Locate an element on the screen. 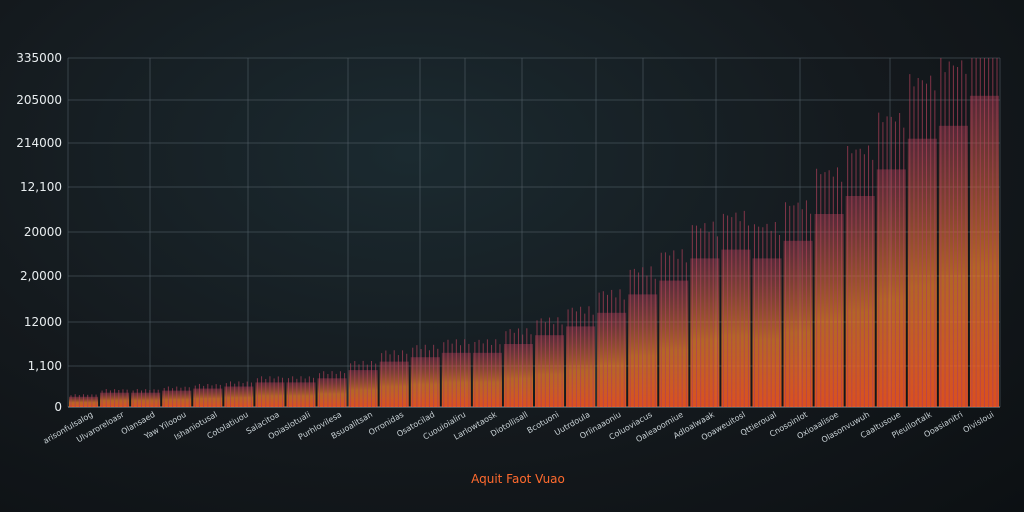  y-tick-label: 335000 is located at coordinates (39, 58).